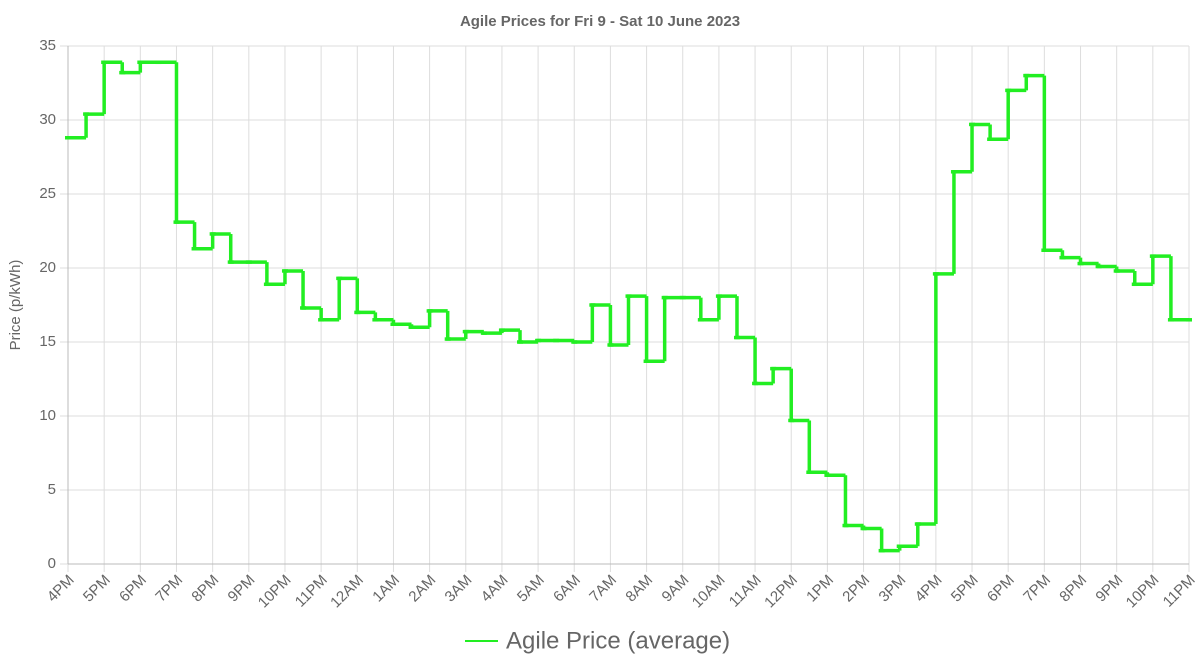 The height and width of the screenshot is (672, 1200). I want to click on x-tick-label: 1AM, so click(386, 589).